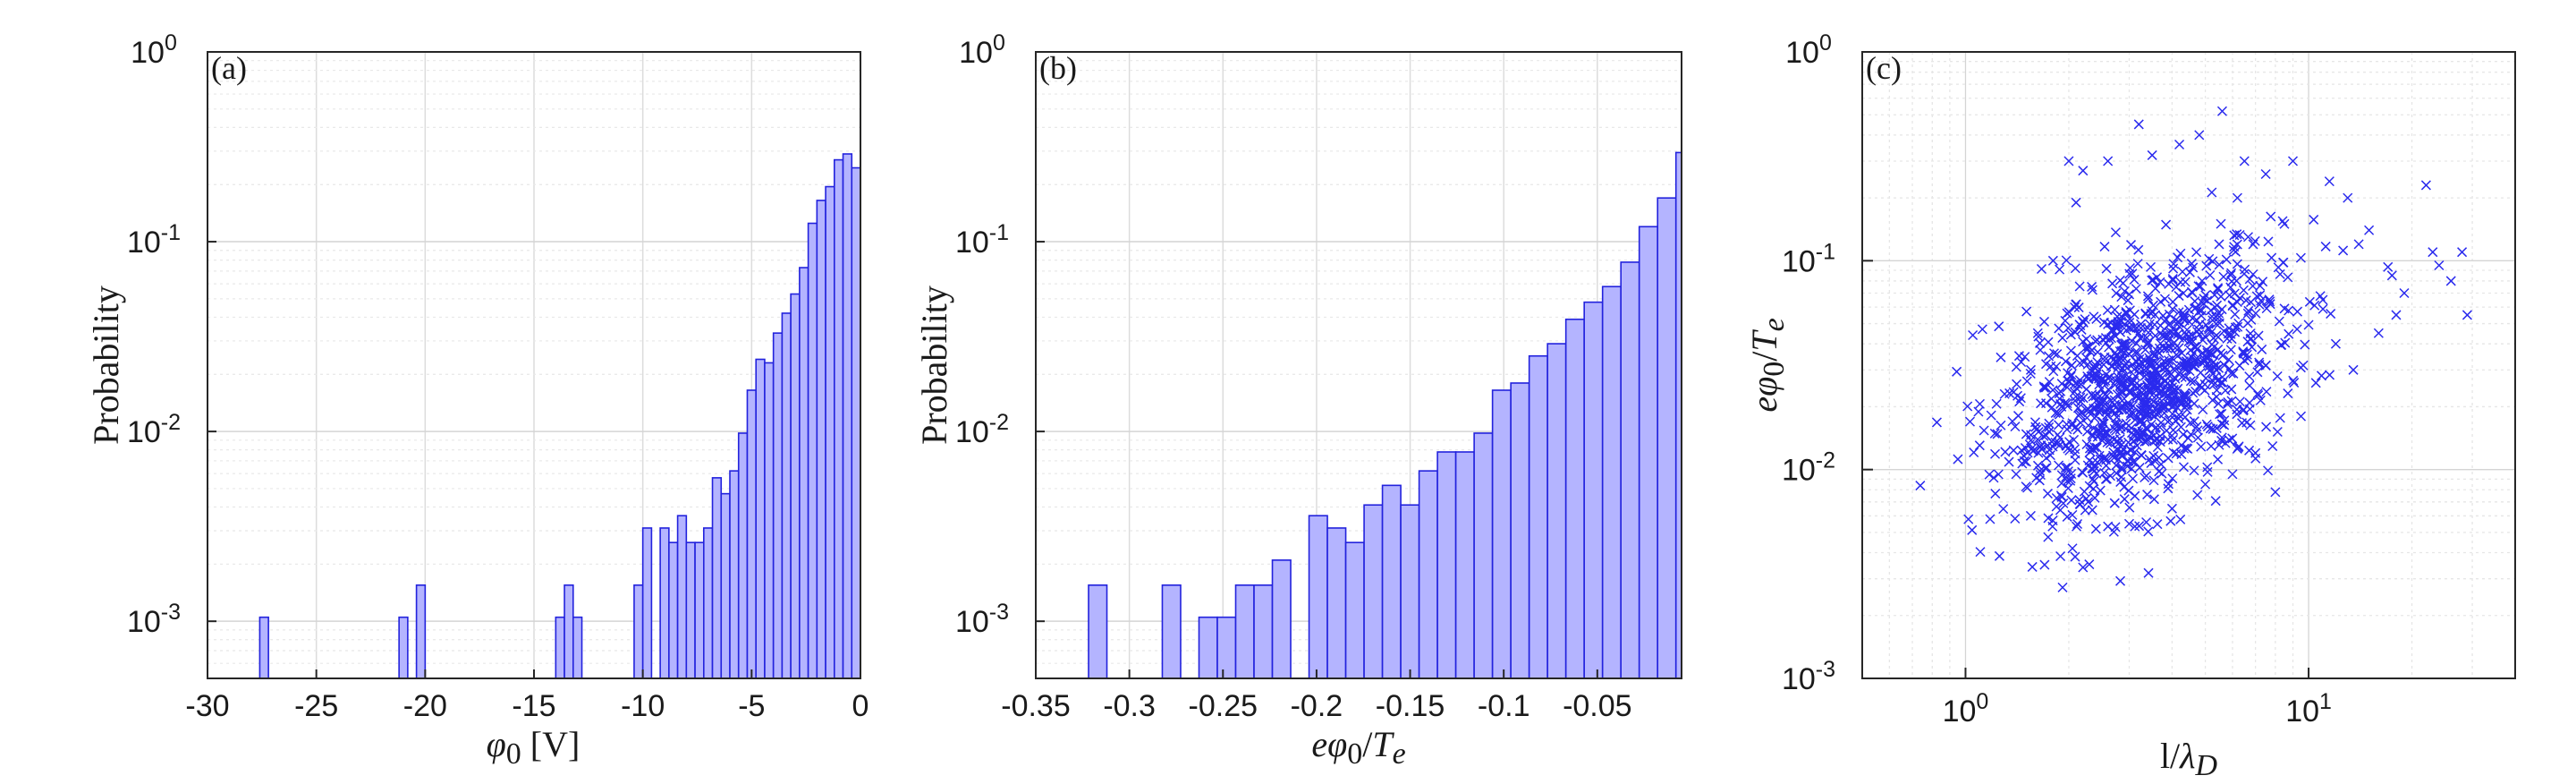 Image resolution: width=2576 pixels, height=784 pixels. Describe the element at coordinates (1036, 706) in the screenshot. I see `x-tick-label: -0.35` at that location.